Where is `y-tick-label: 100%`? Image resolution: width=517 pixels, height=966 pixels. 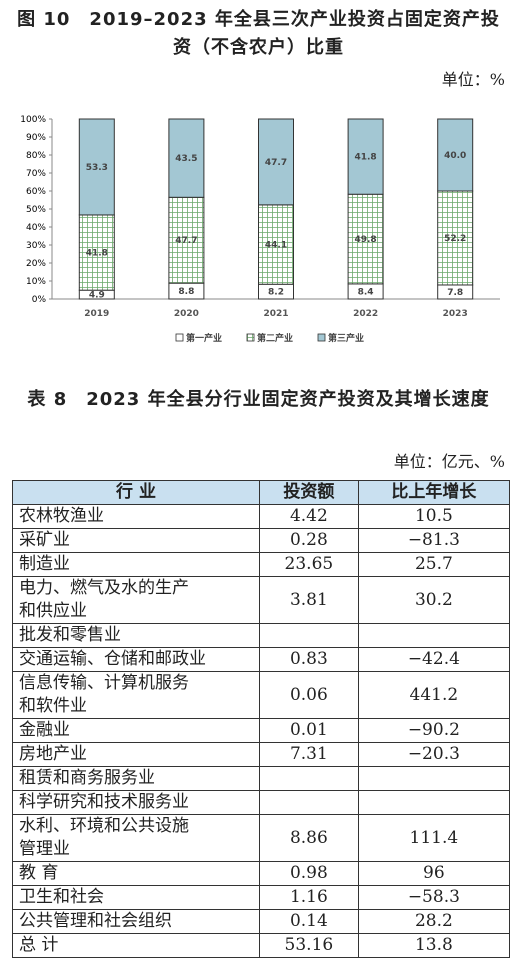
y-tick-label: 100% is located at coordinates (33, 120).